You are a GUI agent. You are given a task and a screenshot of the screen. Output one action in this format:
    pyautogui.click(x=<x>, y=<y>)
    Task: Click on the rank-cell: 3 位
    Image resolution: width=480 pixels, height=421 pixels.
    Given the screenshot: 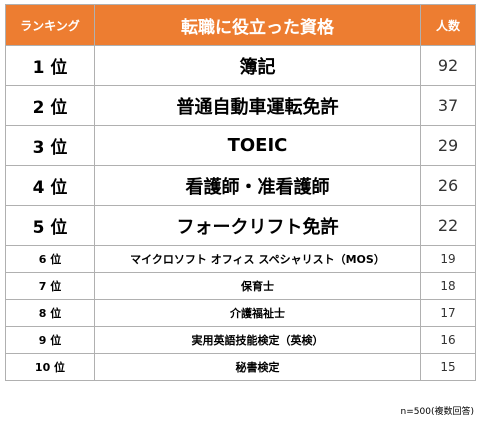 What is the action you would take?
    pyautogui.click(x=50, y=145)
    